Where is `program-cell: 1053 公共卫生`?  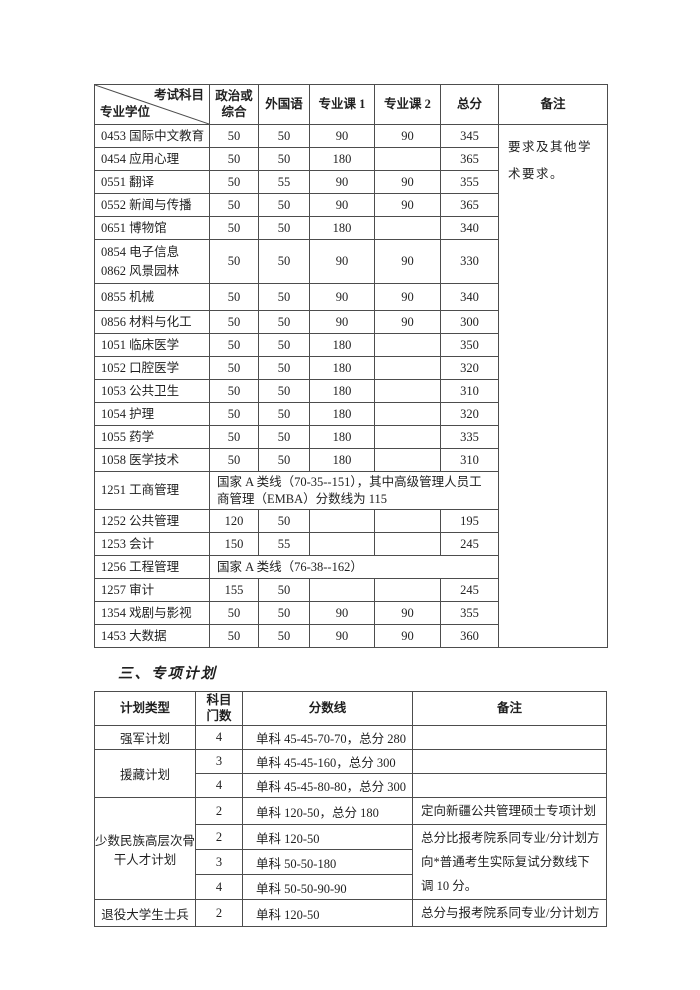
program-cell: 1053 公共卫生 is located at coordinates (152, 391).